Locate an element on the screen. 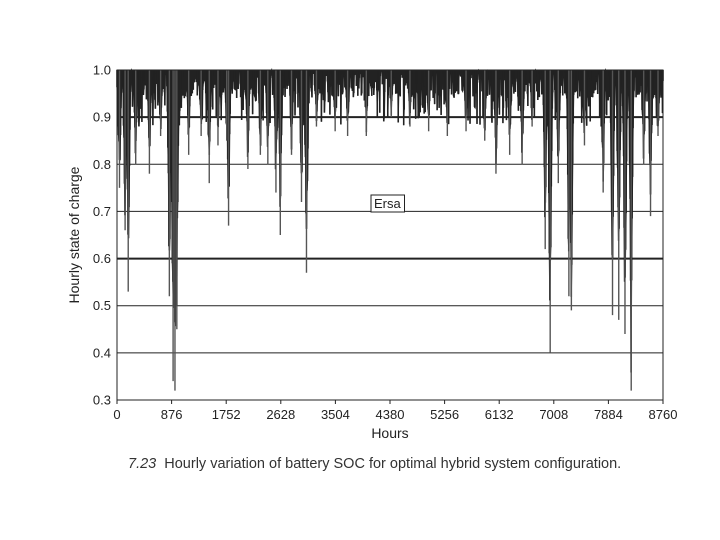 The width and height of the screenshot is (720, 540). x-axis-ticks: 0 876 1752 2628 3504 4380 5256 6132 7008 7884 8760 is located at coordinates (395, 411).